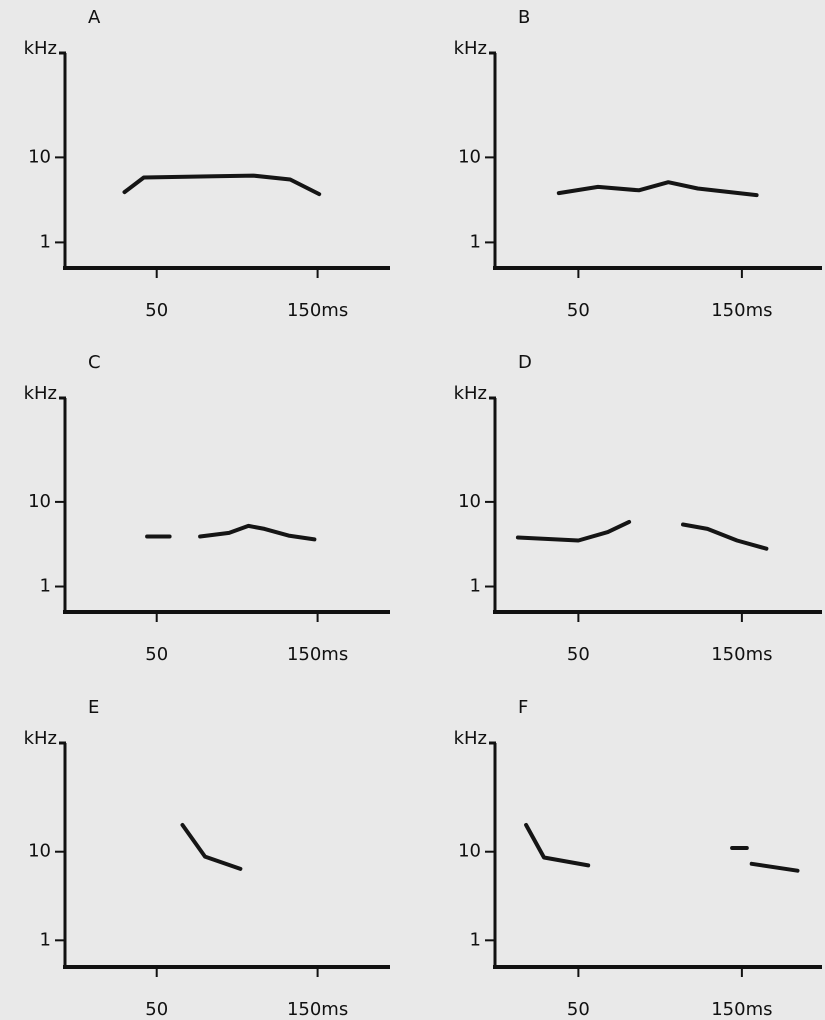  I want to click on panel-label: F, so click(523, 707).